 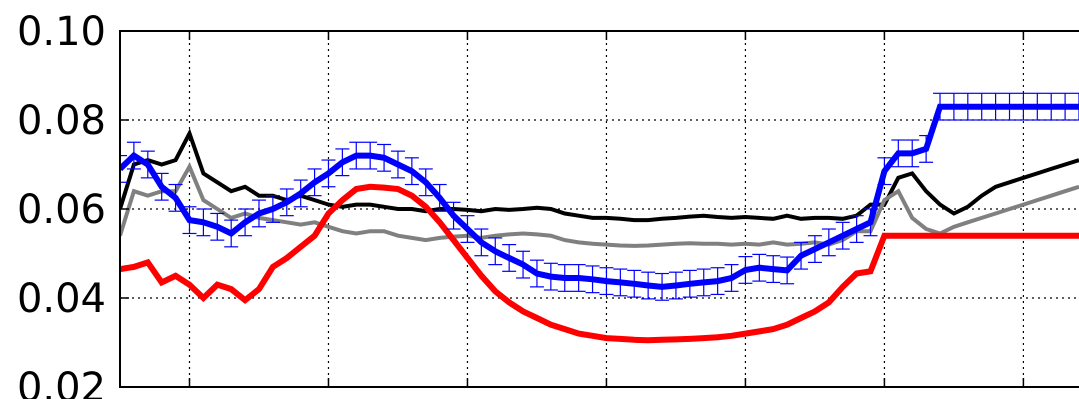 I want to click on y-axis-tick-labels: 0.02 0.04 0.06 0.08 0.10, so click(x=61, y=204).